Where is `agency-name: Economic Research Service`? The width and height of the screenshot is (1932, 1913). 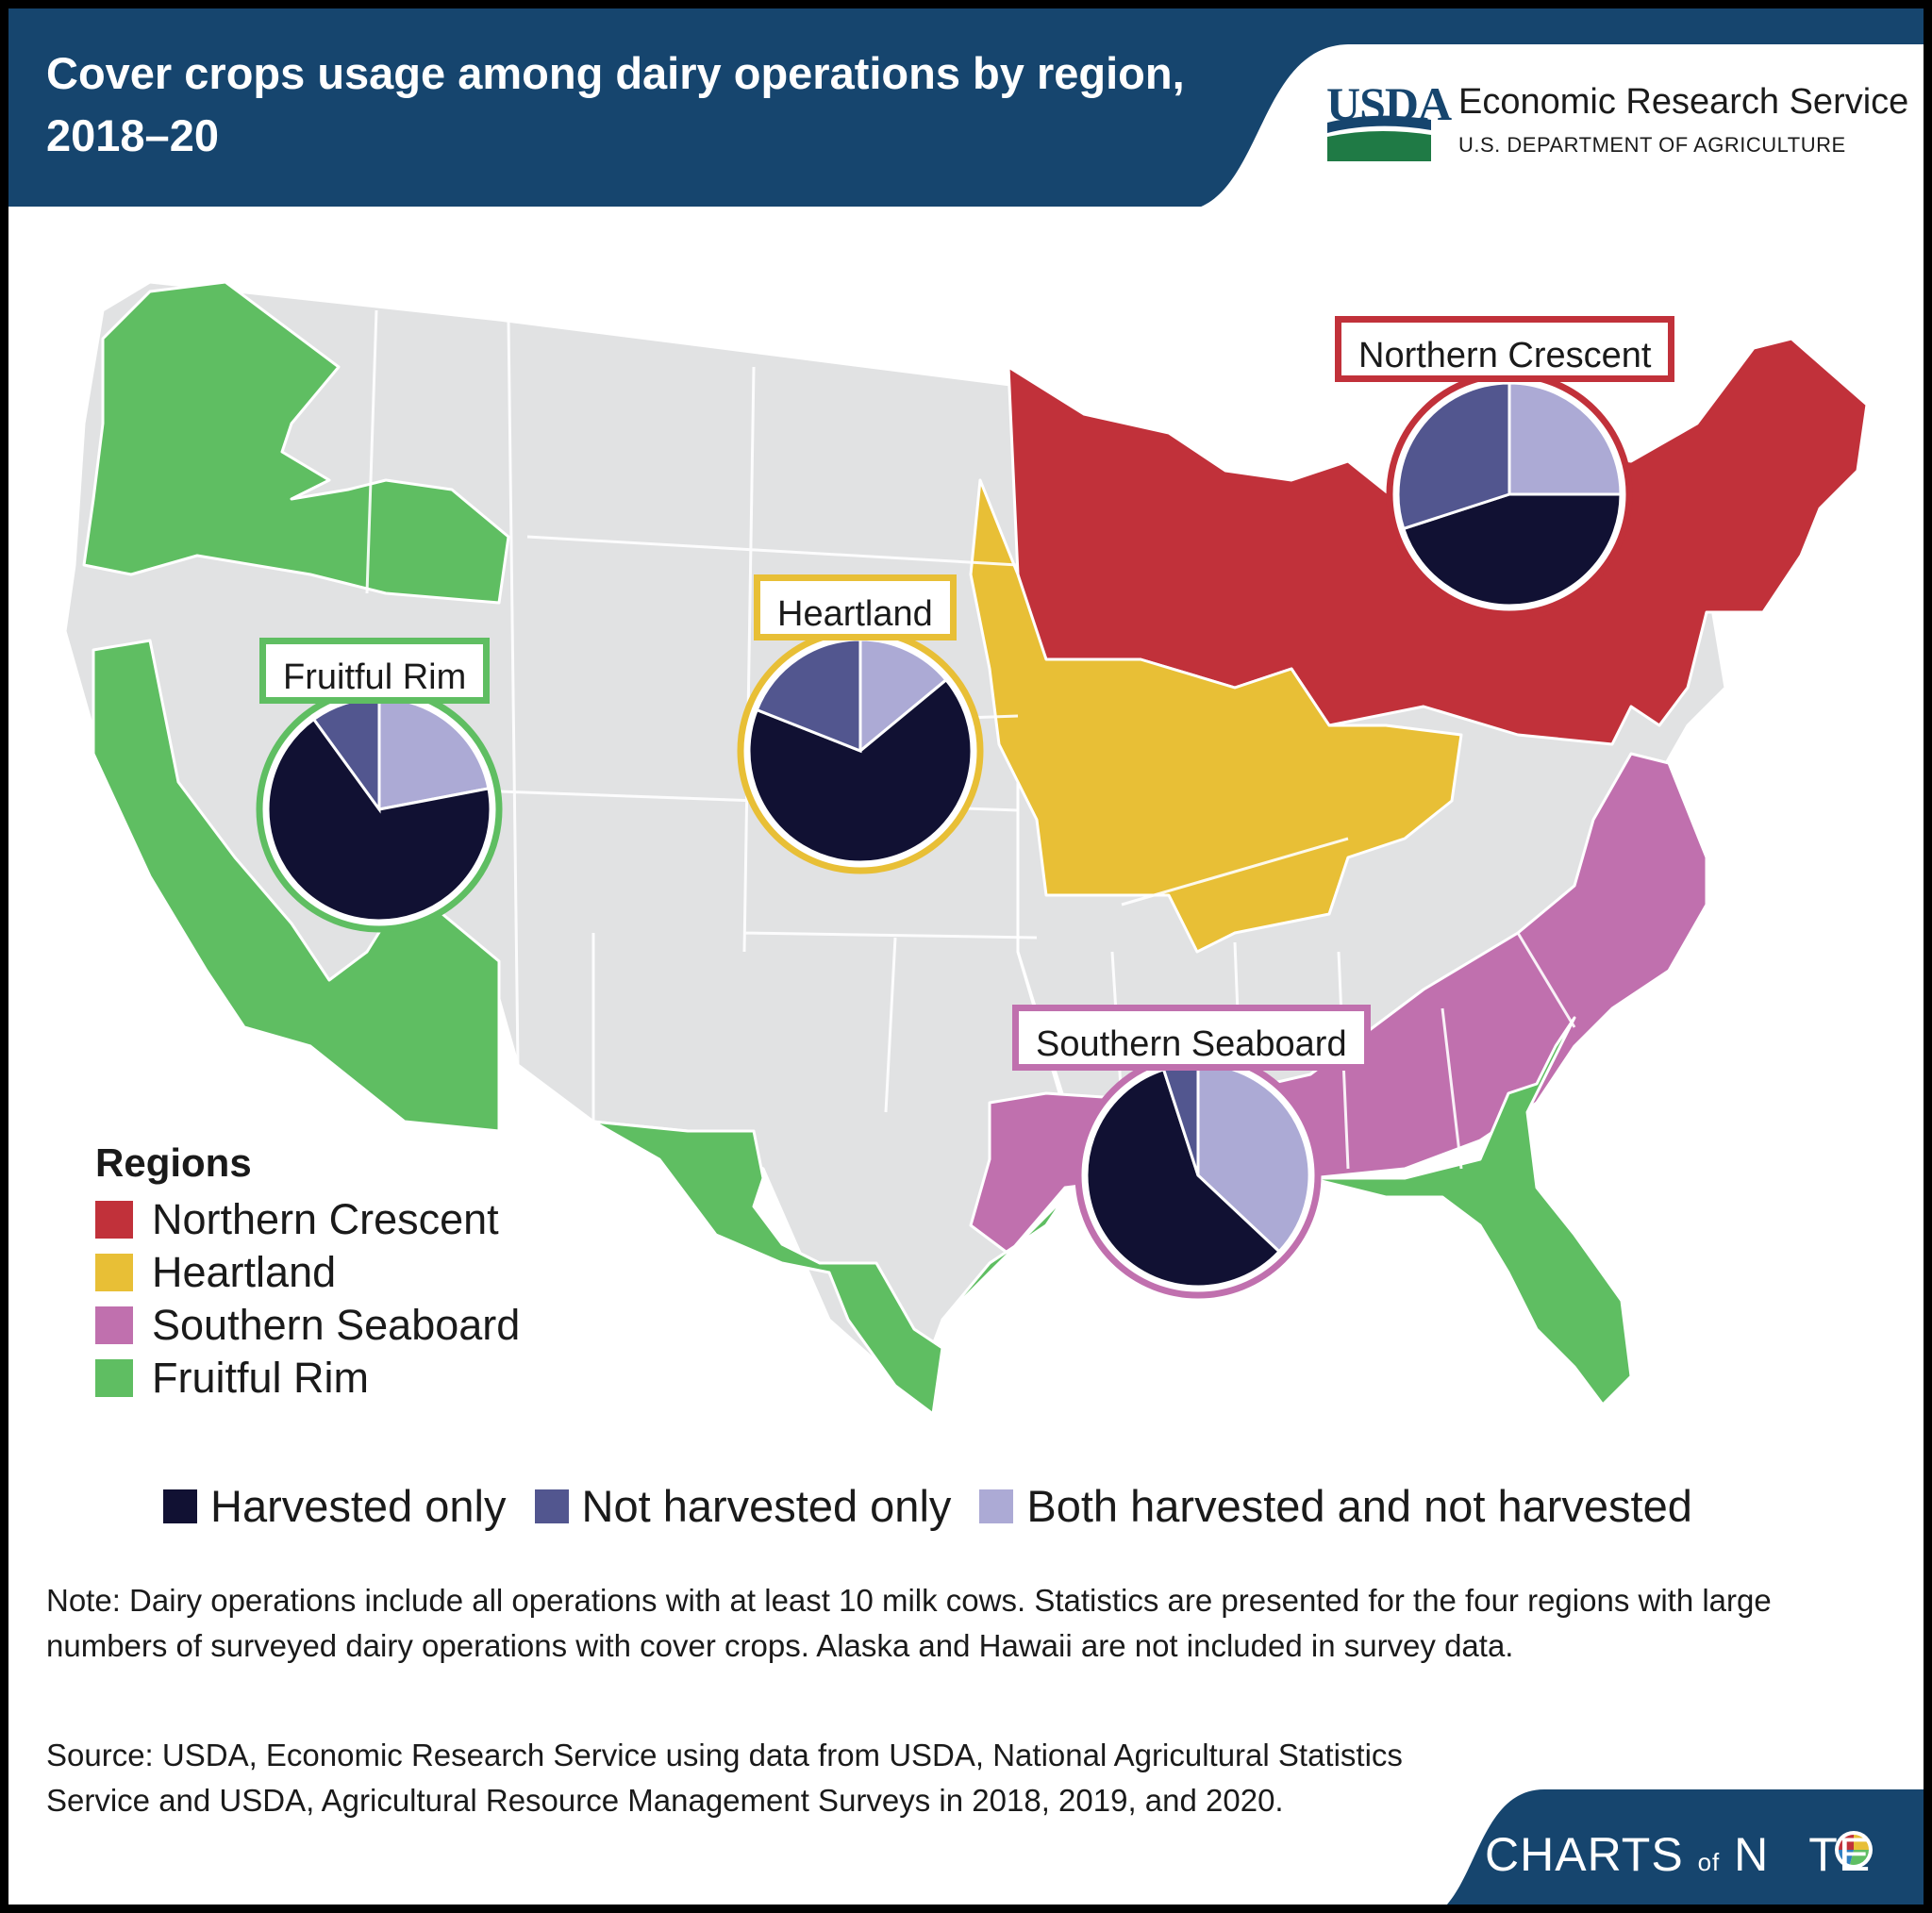 agency-name: Economic Research Service is located at coordinates (1684, 102).